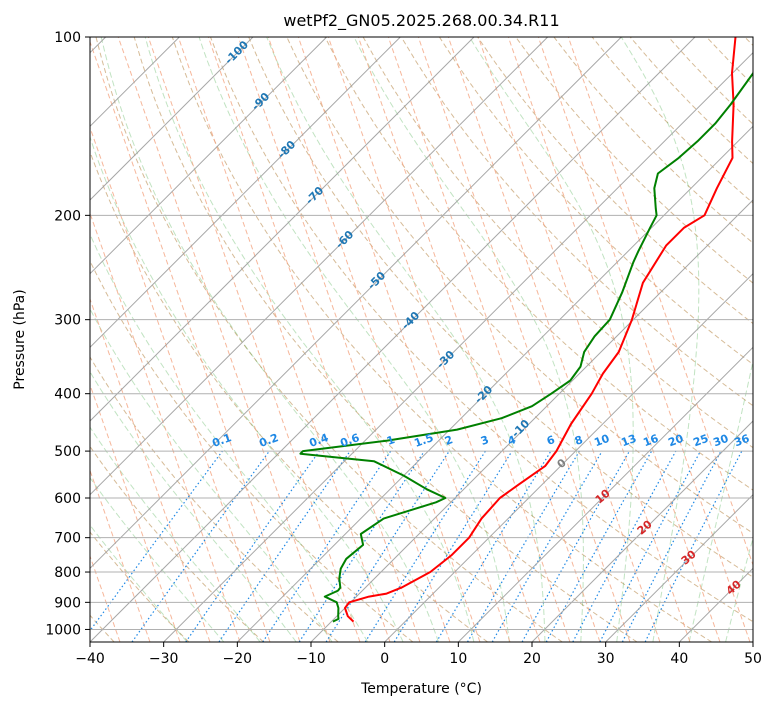 The height and width of the screenshot is (708, 775). I want to click on y-tick-label: 1000, so click(63, 630).